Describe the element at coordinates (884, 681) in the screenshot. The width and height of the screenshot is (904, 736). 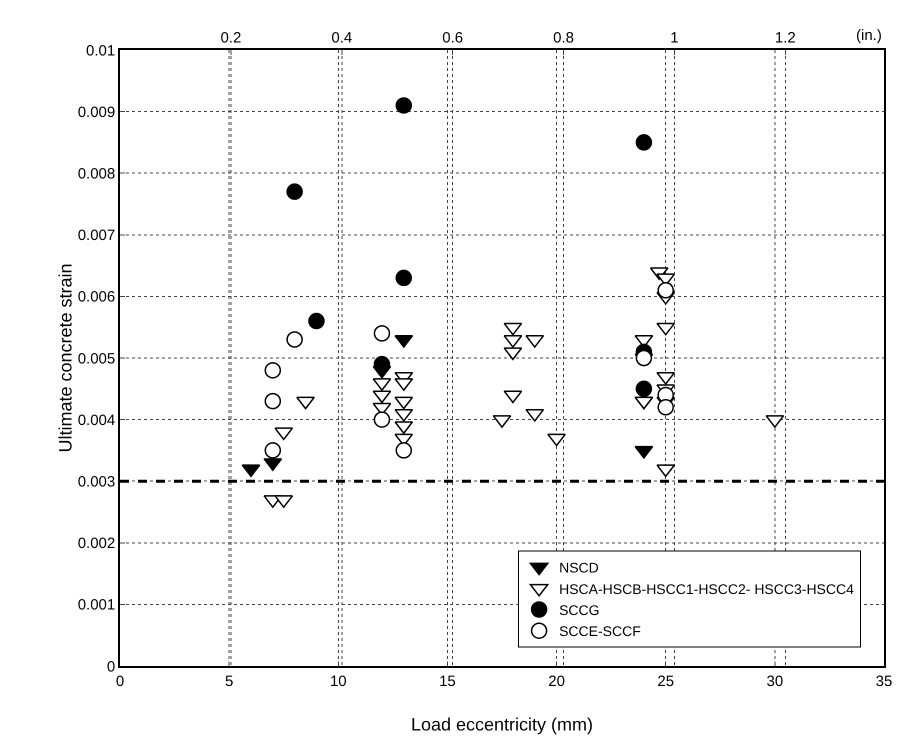
I see `x-tick-label: 35` at that location.